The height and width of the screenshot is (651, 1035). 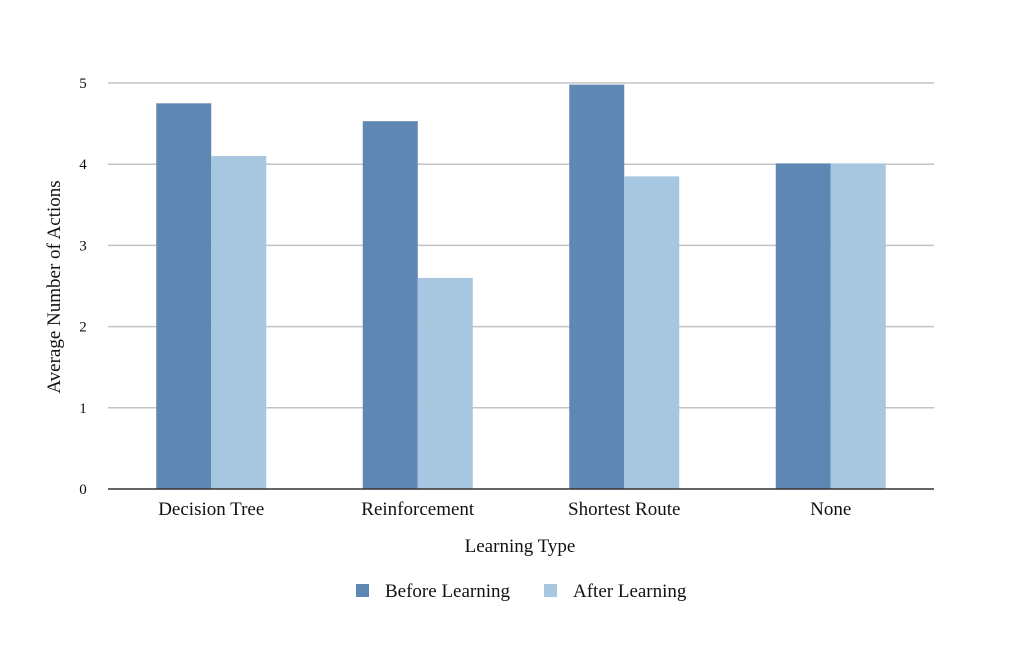 What do you see at coordinates (624, 509) in the screenshot?
I see `x-category-label: Shortest Route` at bounding box center [624, 509].